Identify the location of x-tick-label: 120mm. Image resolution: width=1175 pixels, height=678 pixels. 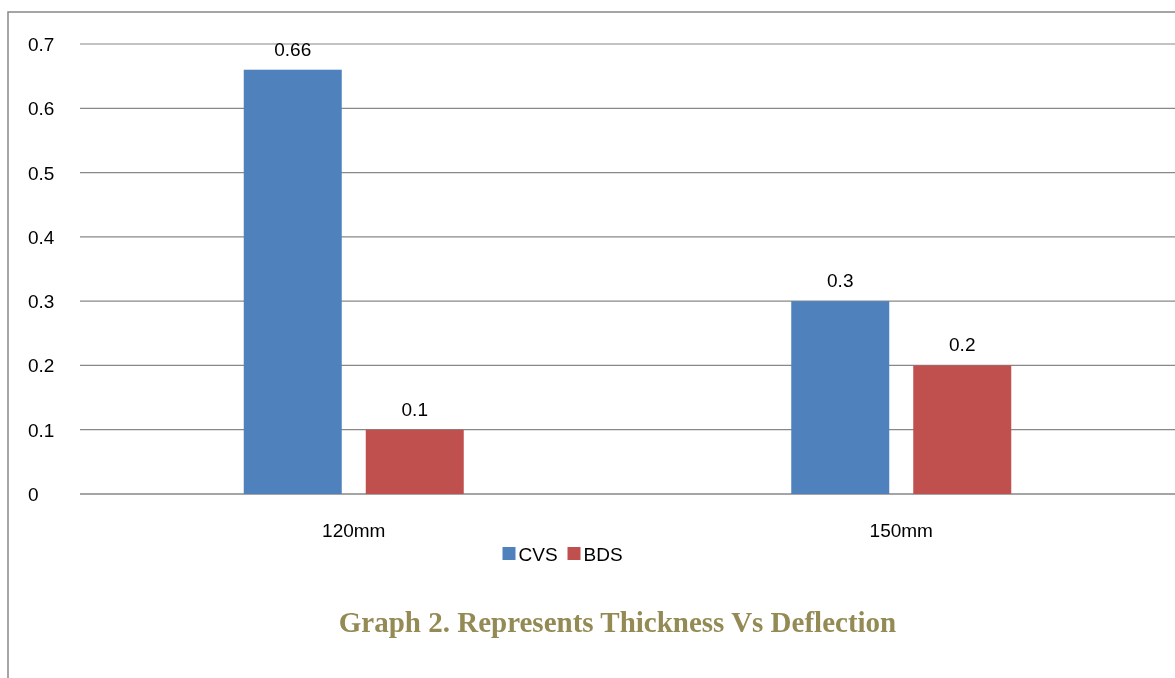
(354, 530).